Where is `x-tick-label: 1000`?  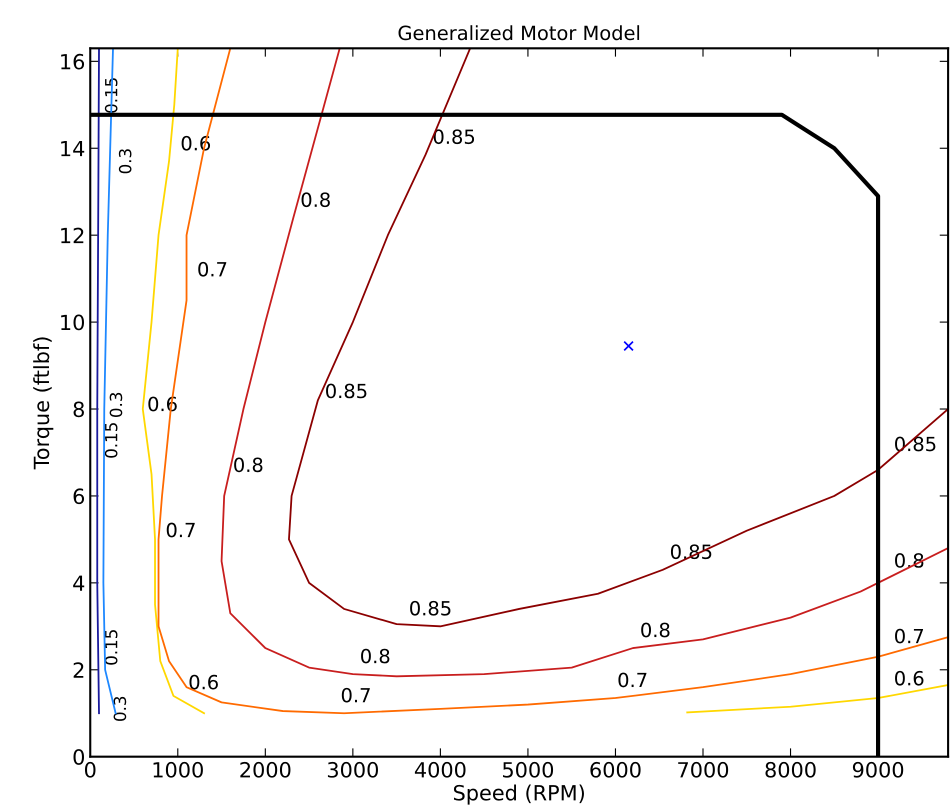
x-tick-label: 1000 is located at coordinates (178, 770).